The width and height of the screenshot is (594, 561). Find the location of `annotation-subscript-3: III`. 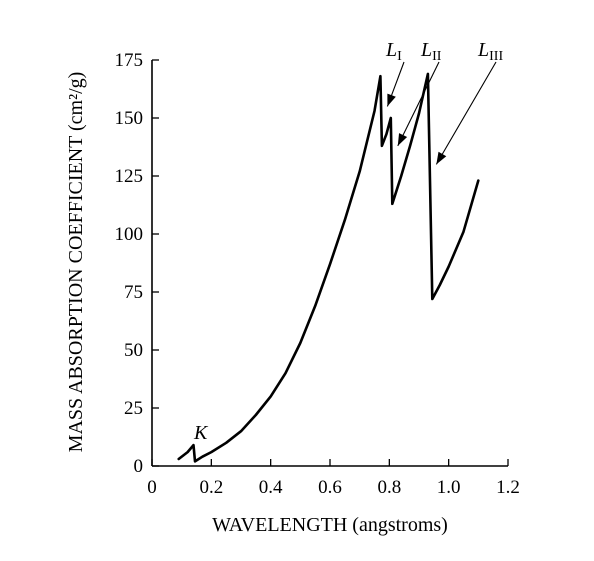

annotation-subscript-3: III is located at coordinates (496, 56).